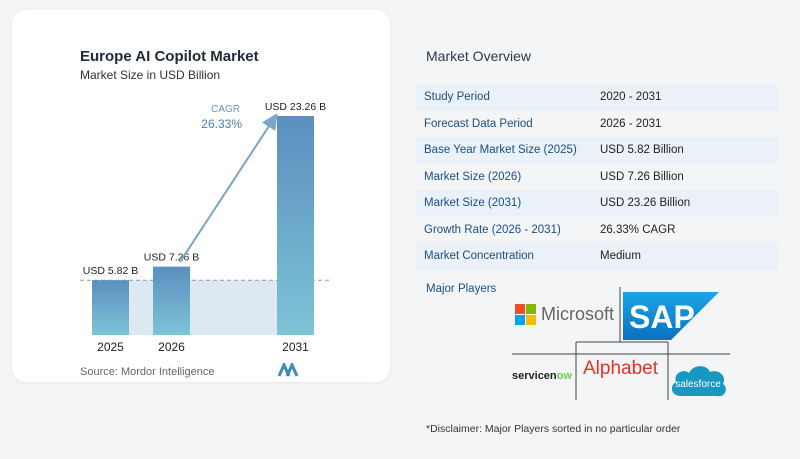 This screenshot has height=459, width=800. I want to click on source-label: Source: Mordor Intelligence, so click(147, 372).